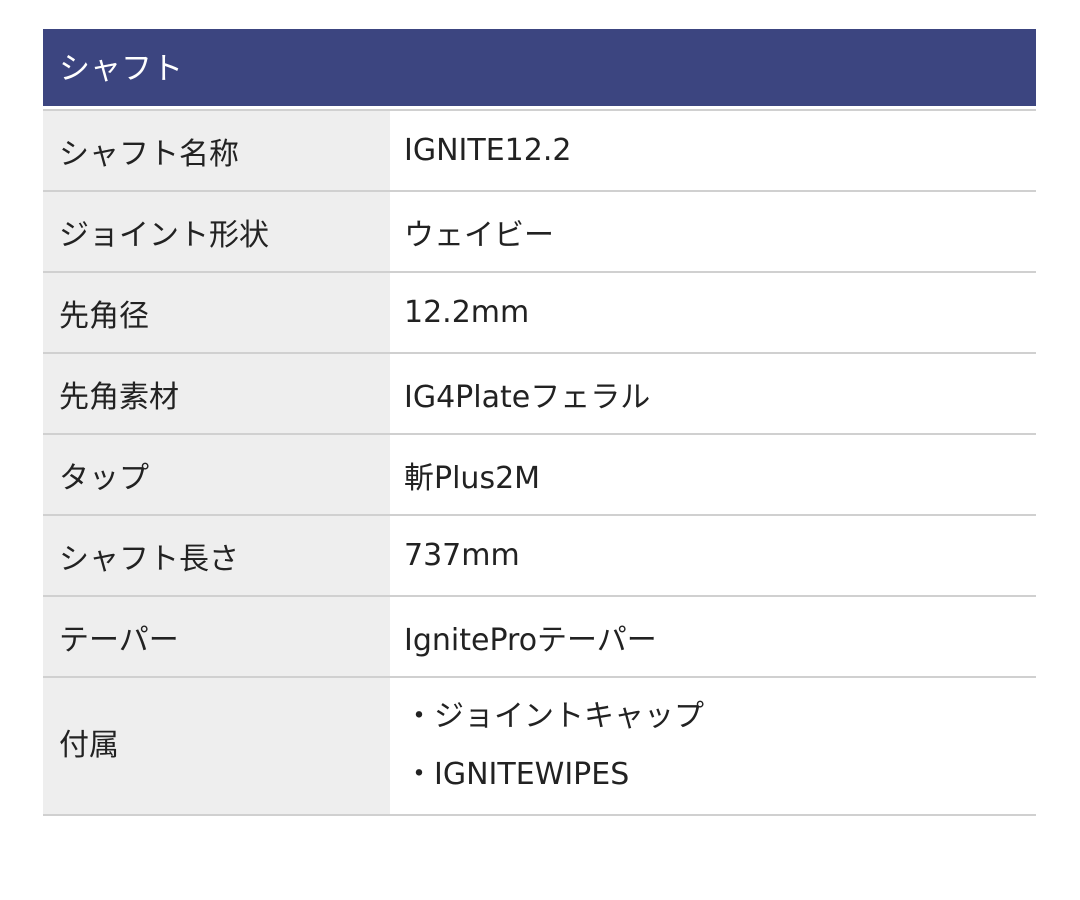  What do you see at coordinates (216, 637) in the screenshot?
I see `spec-label: テーパー` at bounding box center [216, 637].